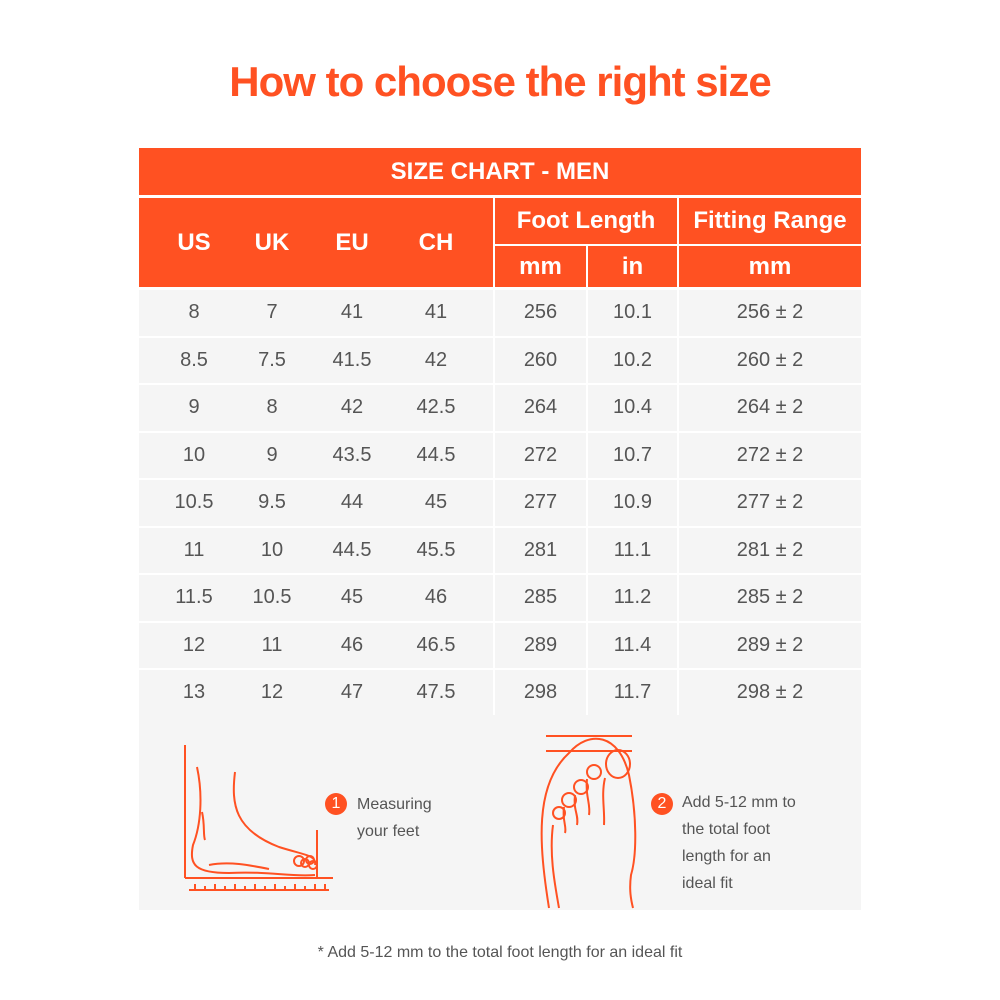  Describe the element at coordinates (632, 312) in the screenshot. I see `cell-foot-in: 10.1` at that location.